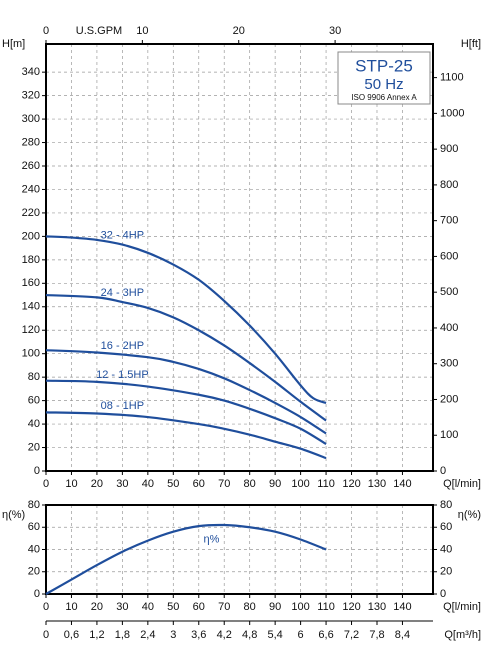 This screenshot has height=655, width=483. I want to click on curve-label: 32 - 4HP, so click(122, 236).